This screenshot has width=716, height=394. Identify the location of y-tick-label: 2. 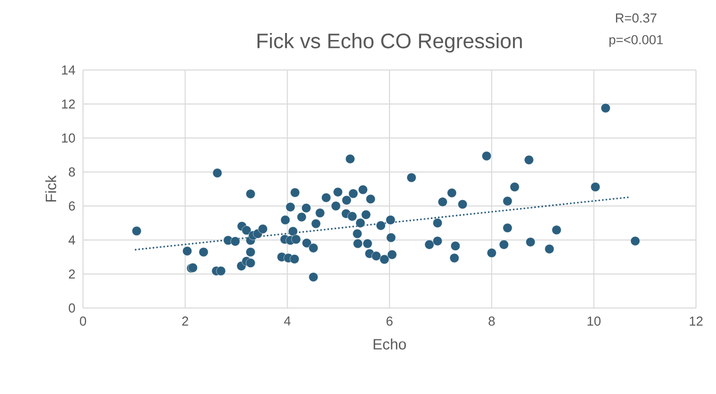
(71, 274).